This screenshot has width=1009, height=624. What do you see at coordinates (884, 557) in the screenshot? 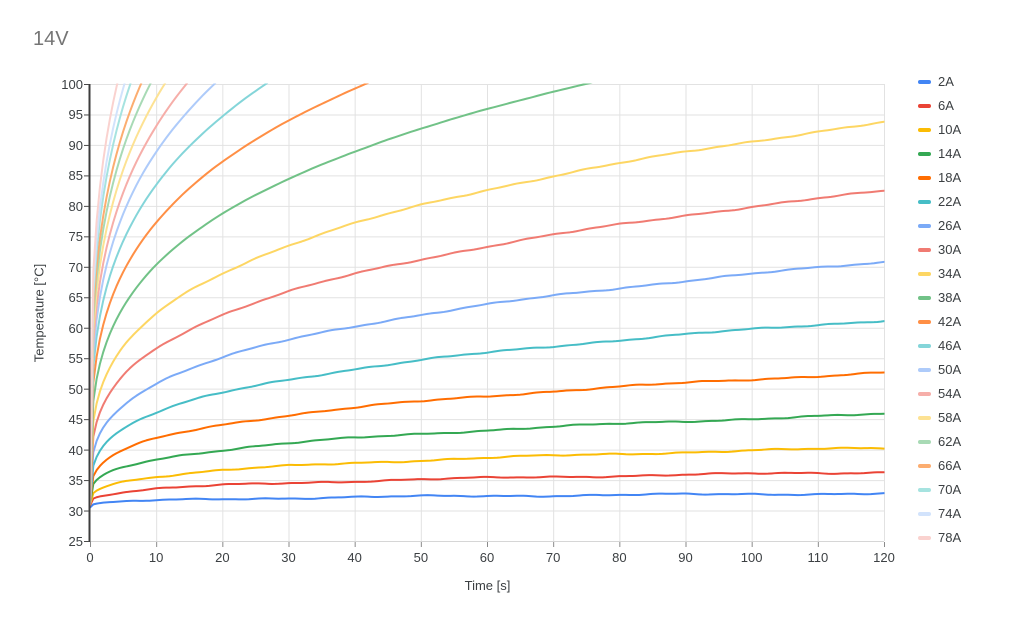
I see `x-tick-label-120: 120` at bounding box center [884, 557].